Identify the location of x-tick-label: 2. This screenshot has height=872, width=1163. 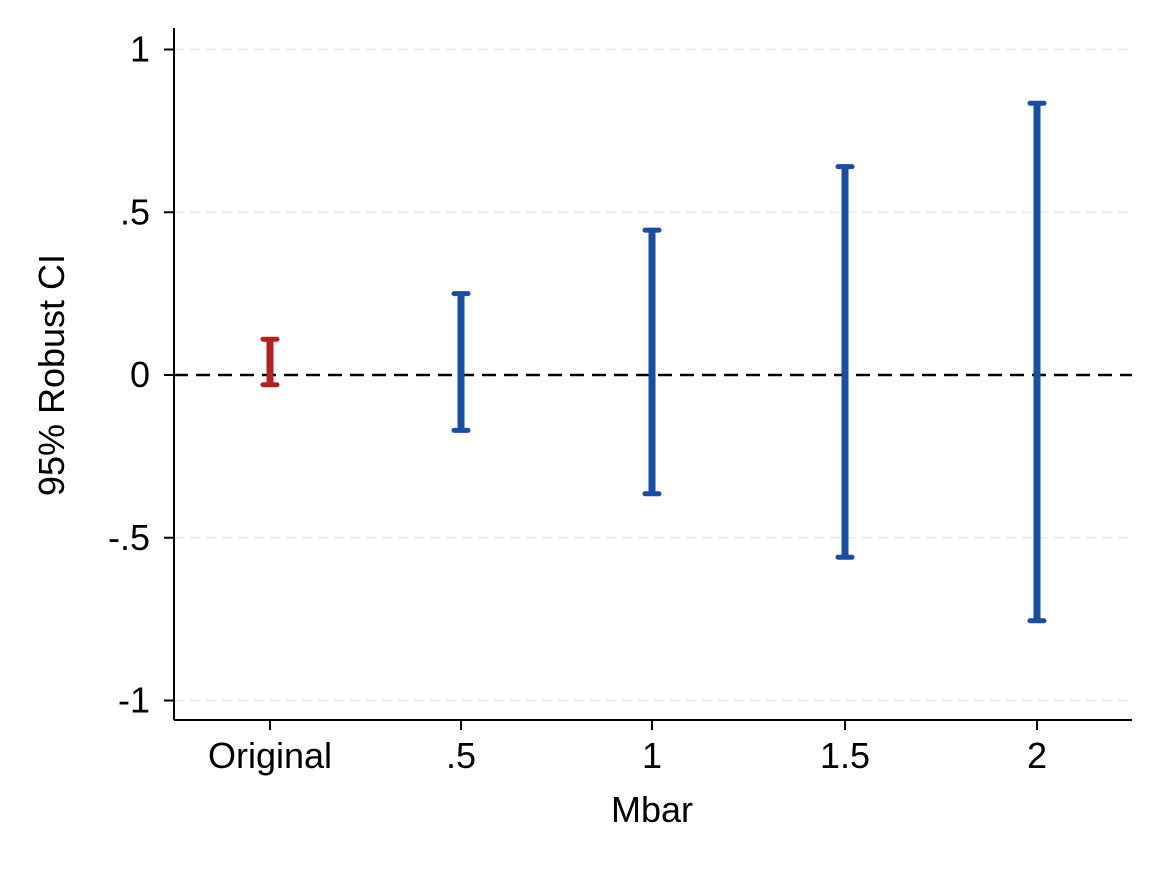
(1037, 755).